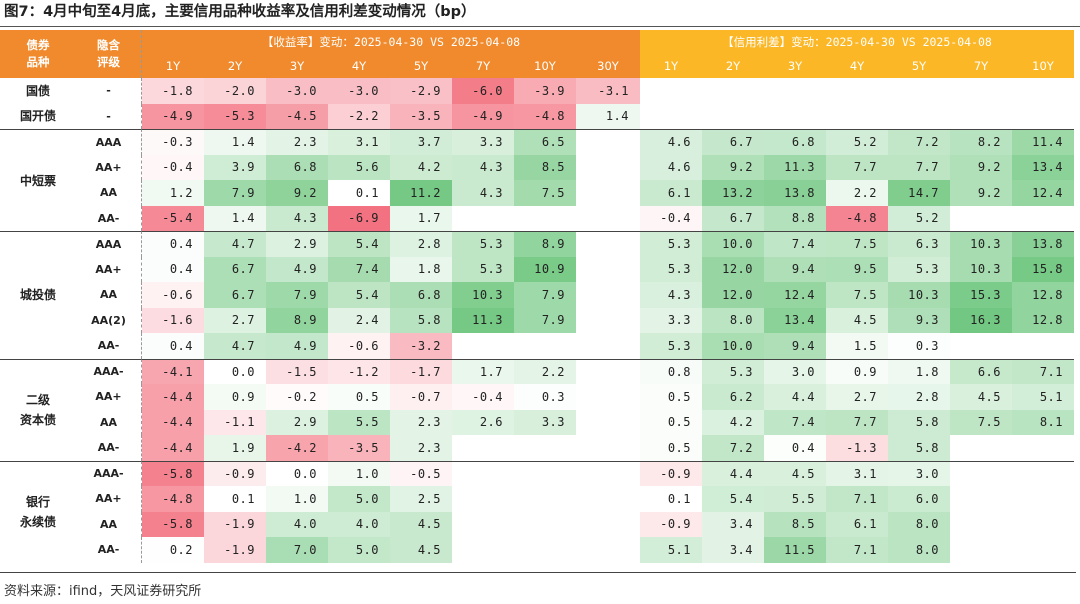  What do you see at coordinates (795, 142) in the screenshot?
I see `spread-value-cell: 6.8` at bounding box center [795, 142].